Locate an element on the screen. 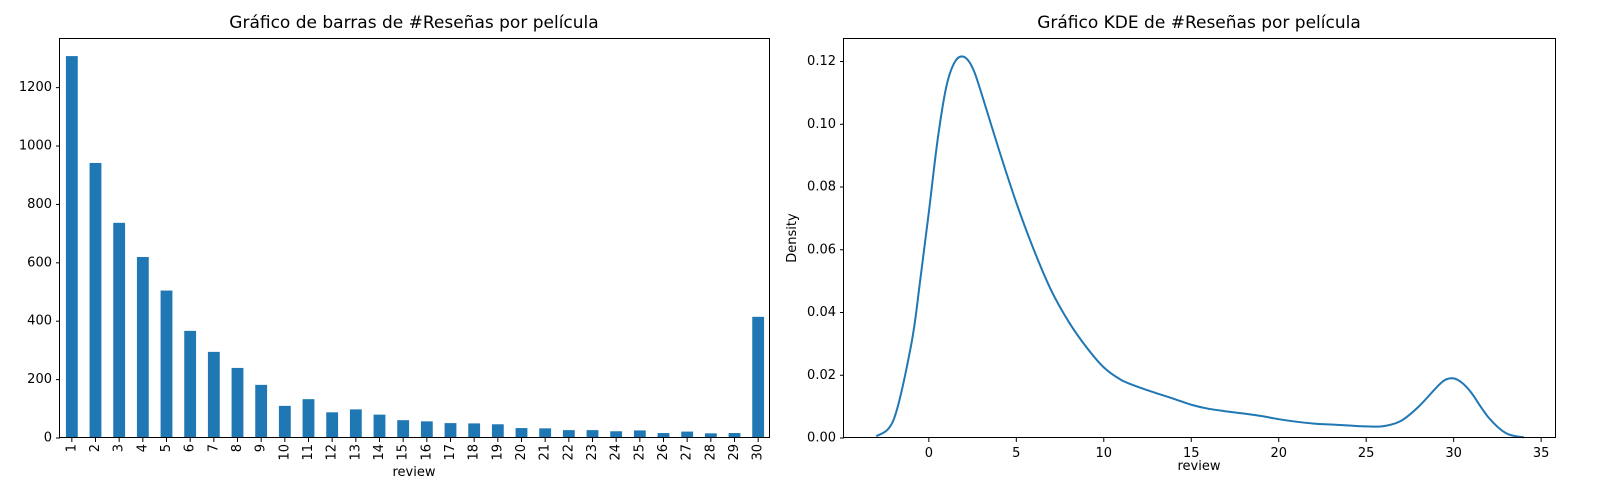  kde-chart-x-label: review is located at coordinates (1199, 466).